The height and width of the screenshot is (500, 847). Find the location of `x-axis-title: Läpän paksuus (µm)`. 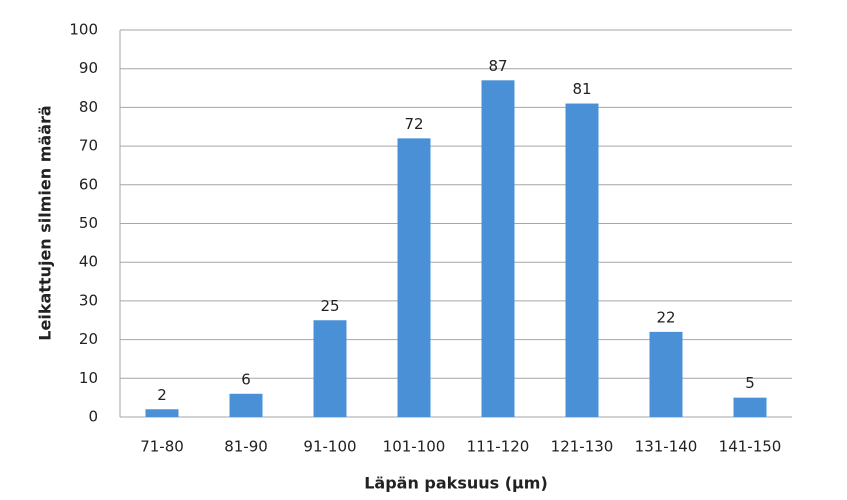

x-axis-title: Läpän paksuus (µm) is located at coordinates (456, 483).